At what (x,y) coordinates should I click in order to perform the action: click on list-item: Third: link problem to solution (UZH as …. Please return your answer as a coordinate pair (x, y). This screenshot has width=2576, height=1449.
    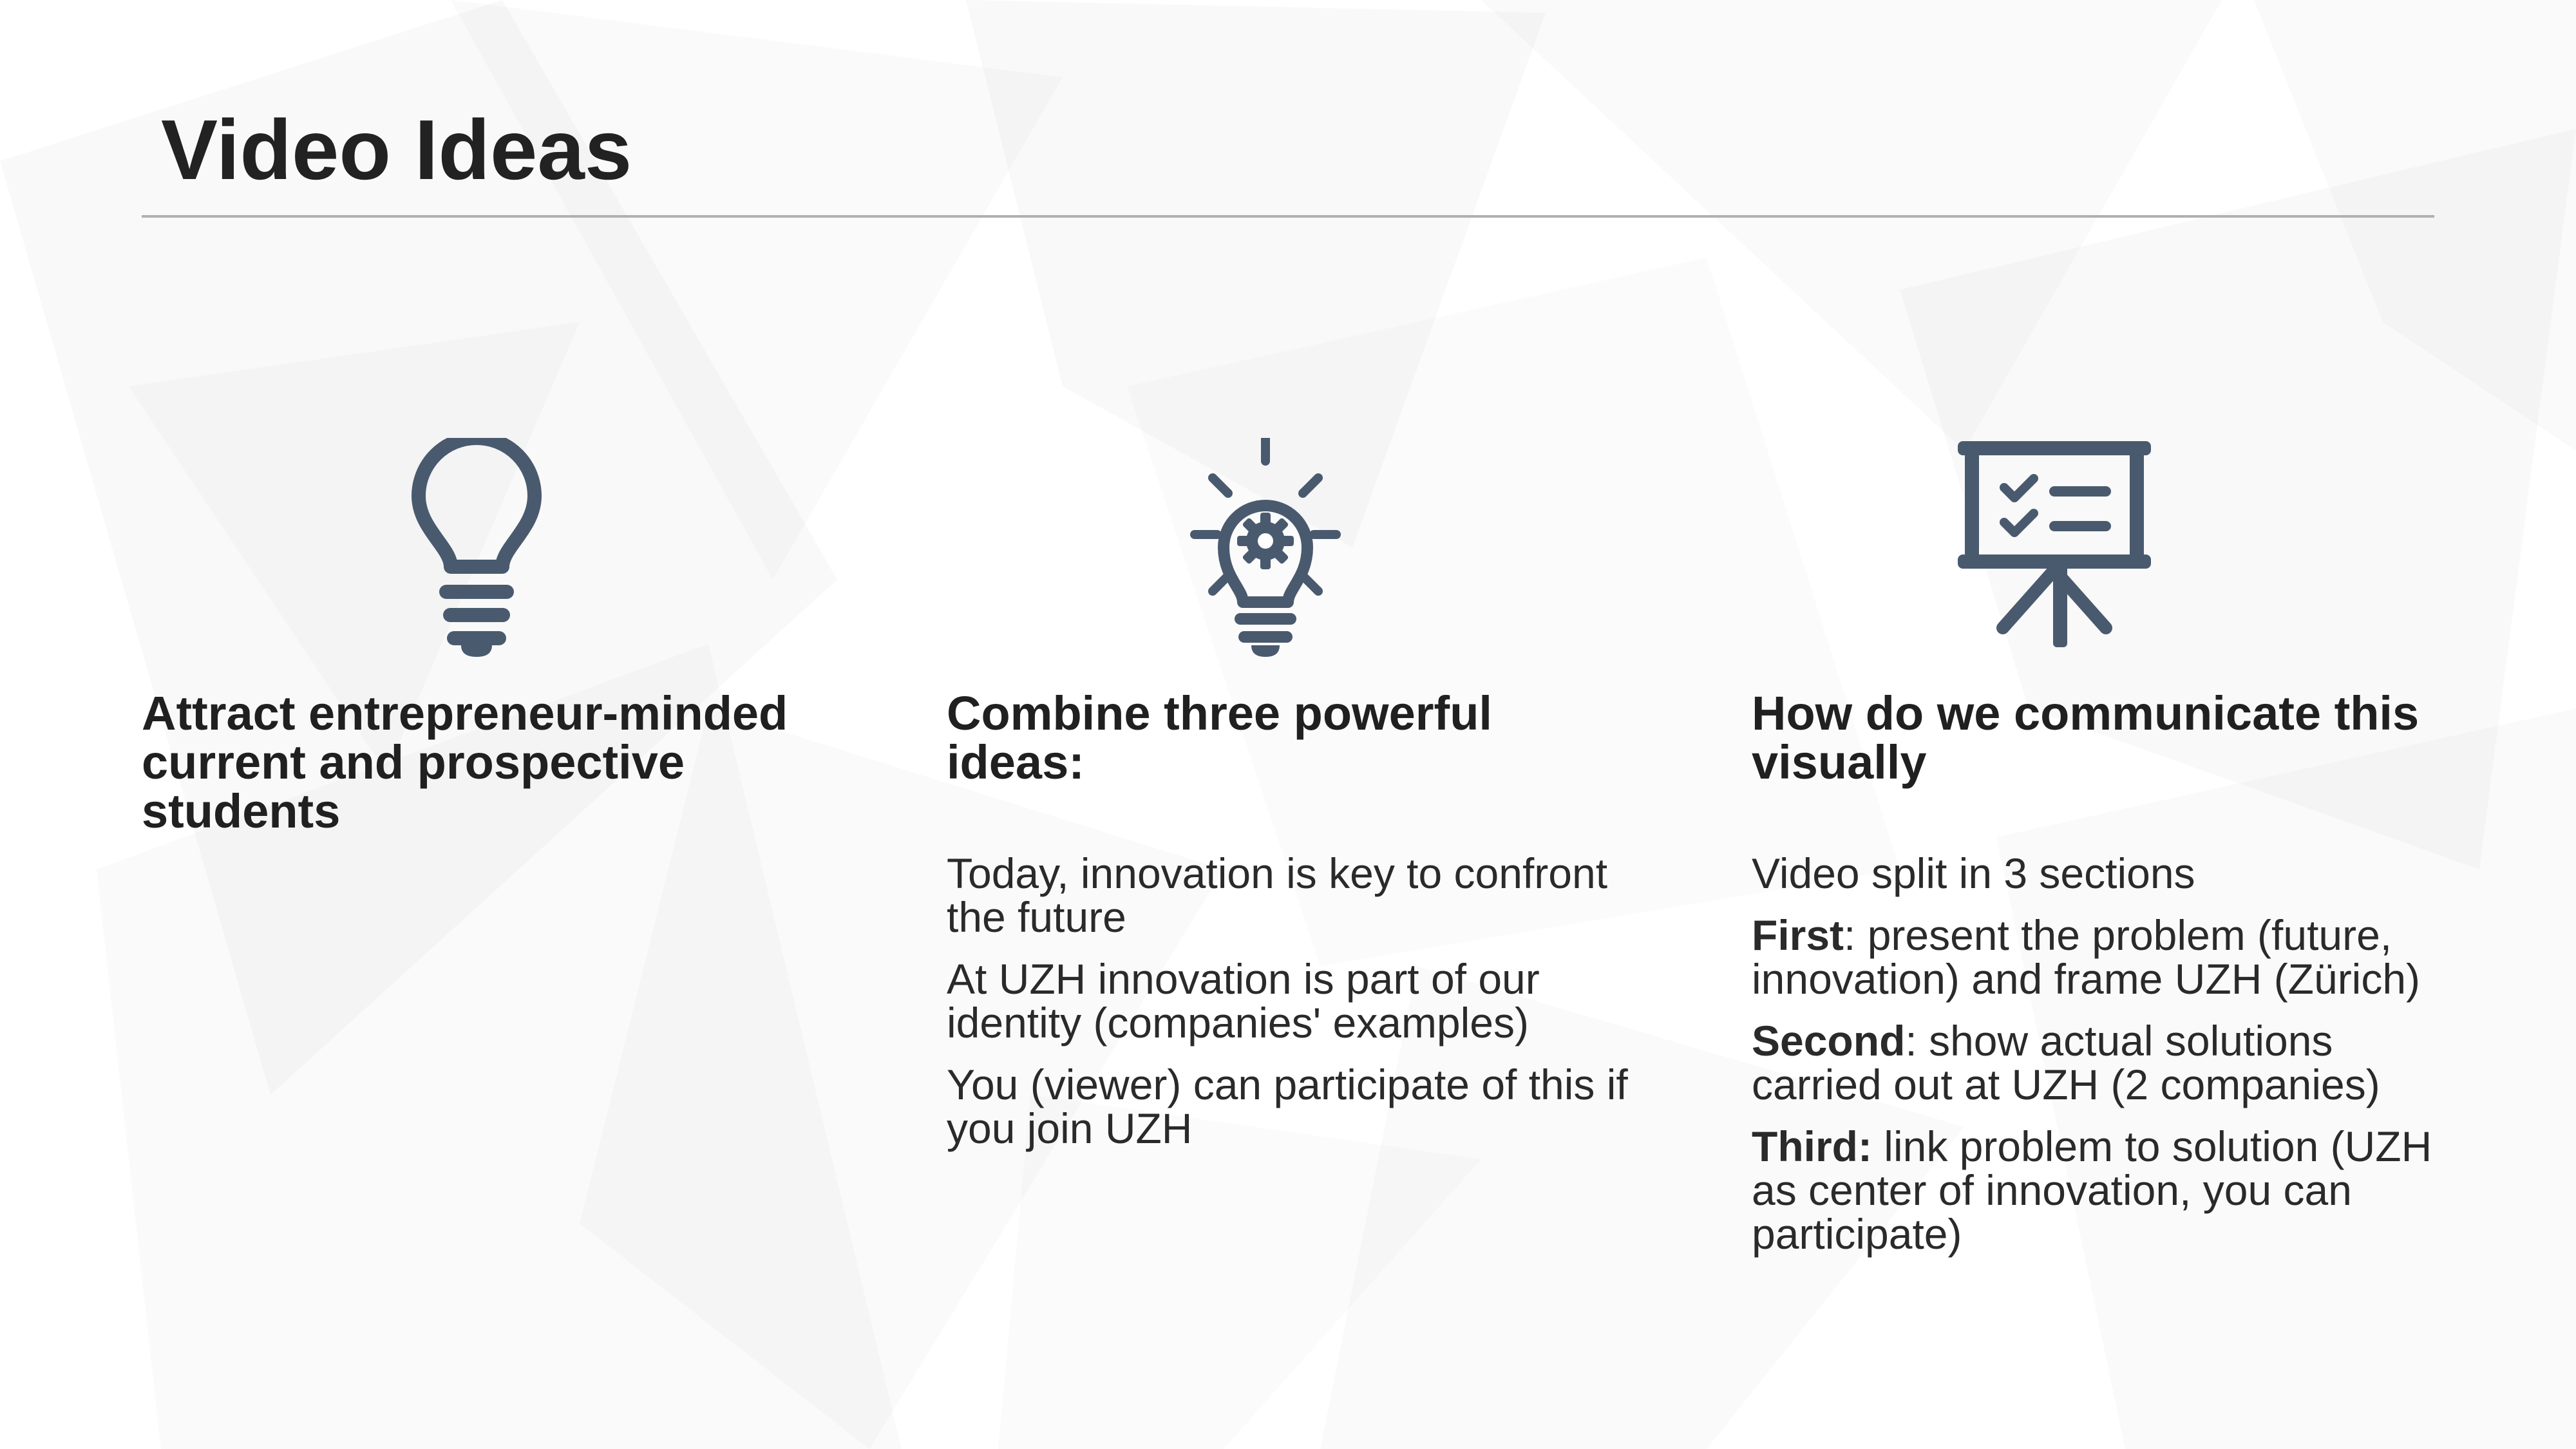
    Looking at the image, I should click on (2099, 1190).